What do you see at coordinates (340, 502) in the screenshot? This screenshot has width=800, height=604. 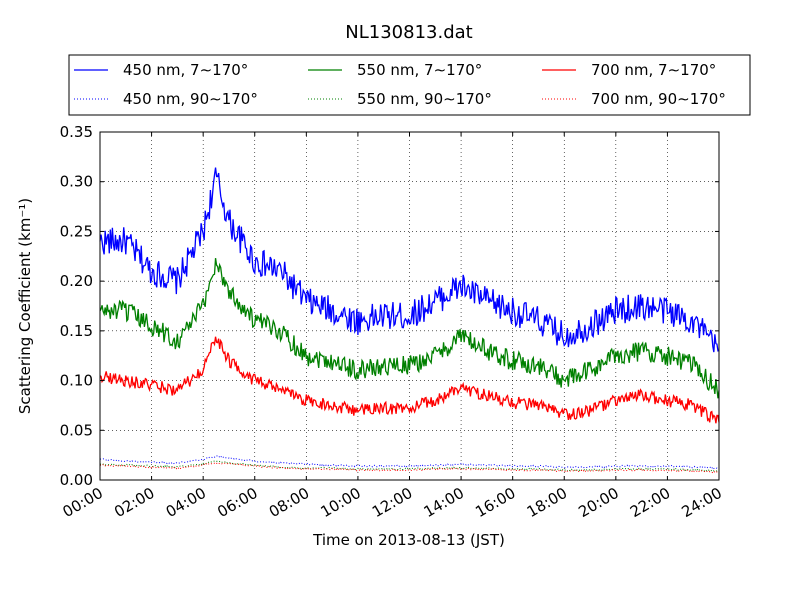 I see `x-tick-label: 10:00` at bounding box center [340, 502].